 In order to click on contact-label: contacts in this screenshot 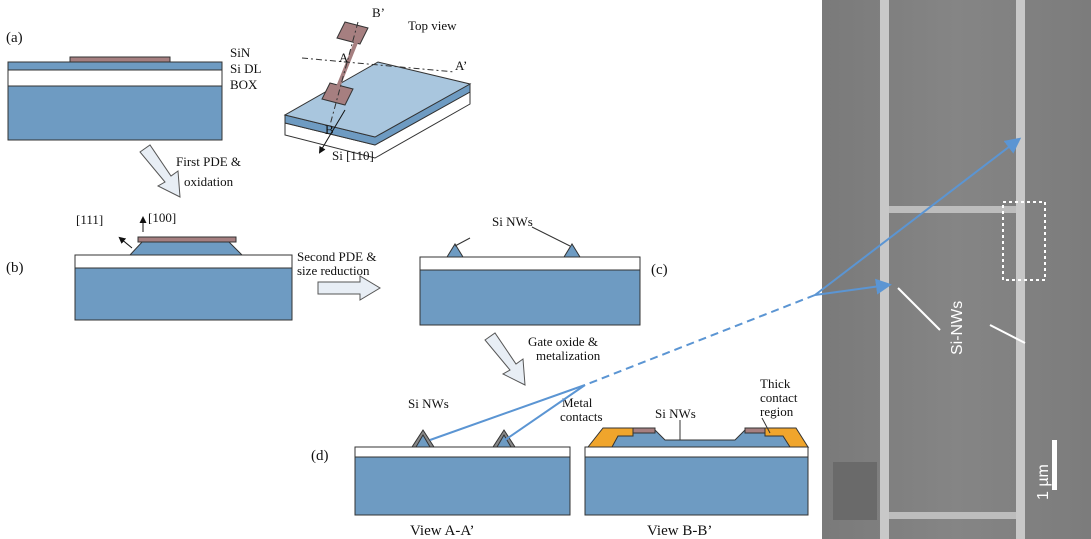, I will do `click(581, 416)`.